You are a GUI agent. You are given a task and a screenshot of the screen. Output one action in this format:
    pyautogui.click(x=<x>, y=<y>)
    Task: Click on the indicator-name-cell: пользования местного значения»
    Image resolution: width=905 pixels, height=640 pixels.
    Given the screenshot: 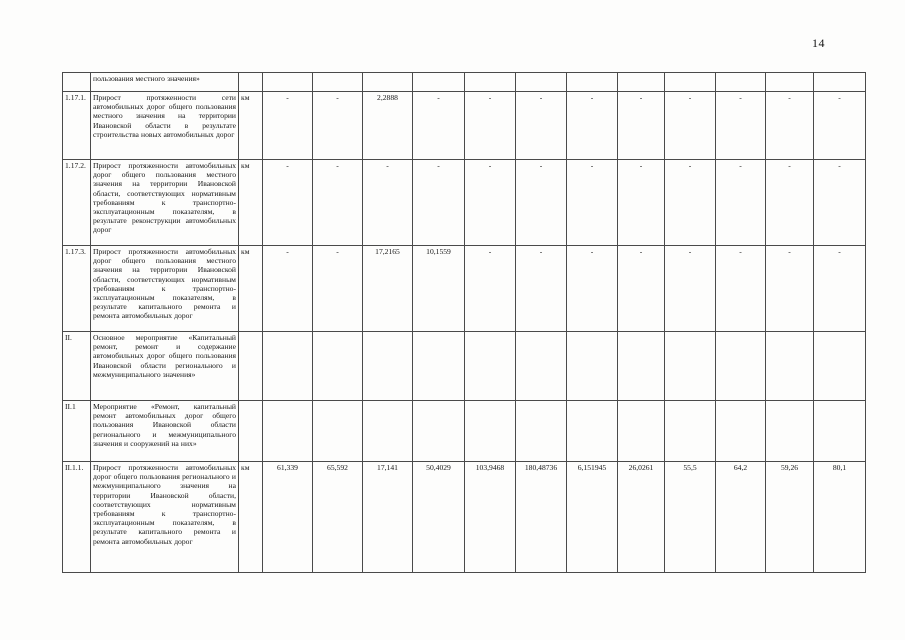 What is the action you would take?
    pyautogui.click(x=164, y=82)
    